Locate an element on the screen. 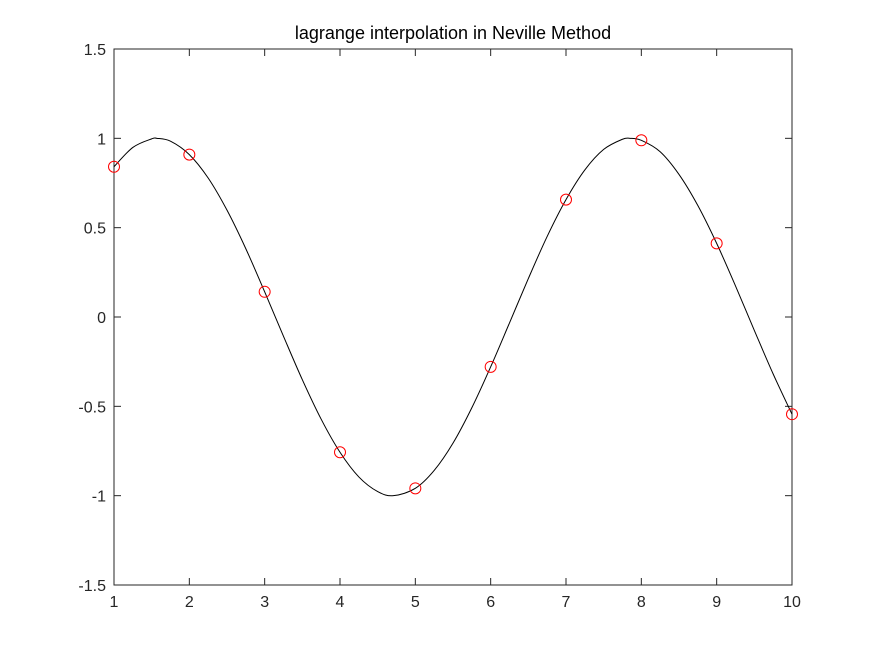 The image size is (875, 656). chart-title: lagrange interpolation in Neville Method is located at coordinates (453, 33).